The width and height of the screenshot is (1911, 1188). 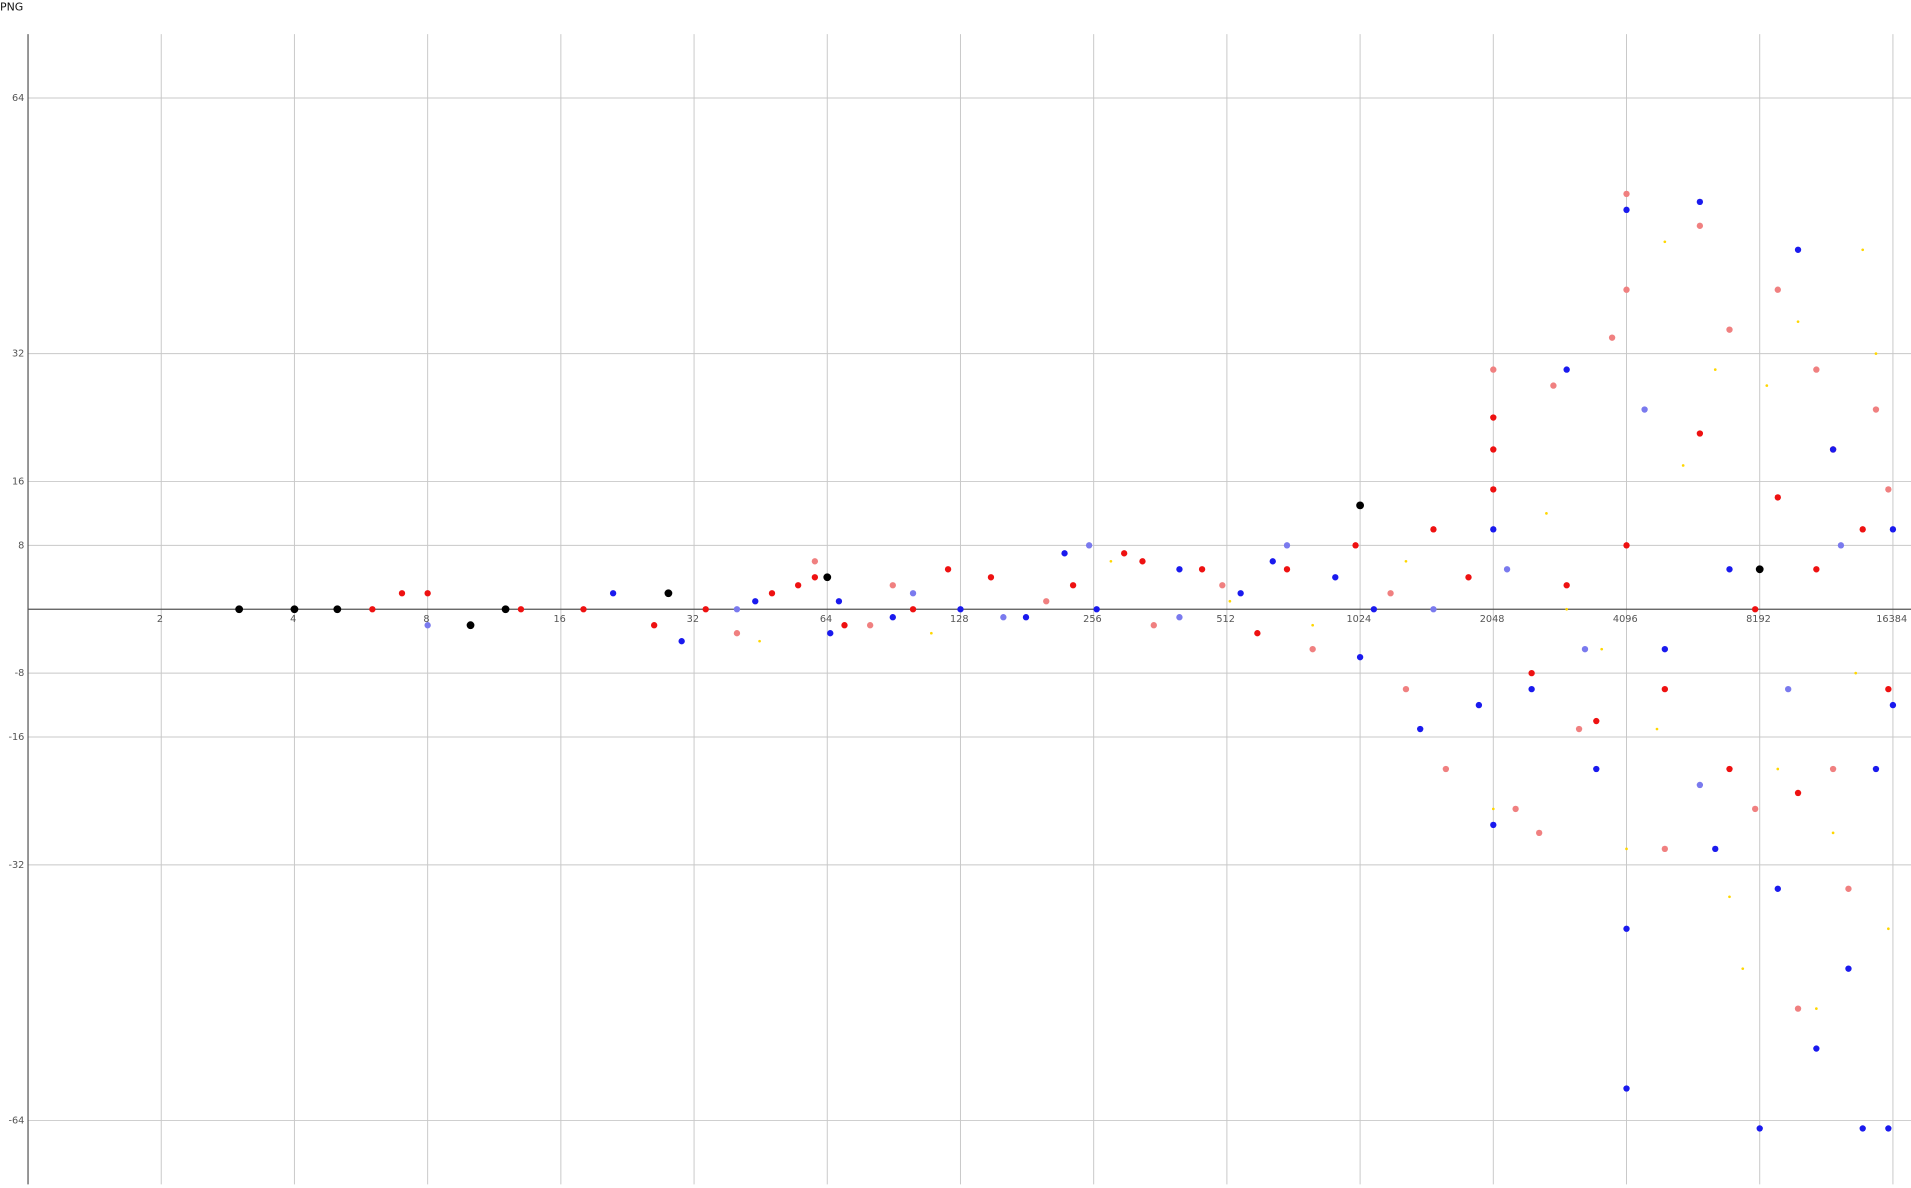 What do you see at coordinates (959, 619) in the screenshot?
I see `x-tick-label: 128` at bounding box center [959, 619].